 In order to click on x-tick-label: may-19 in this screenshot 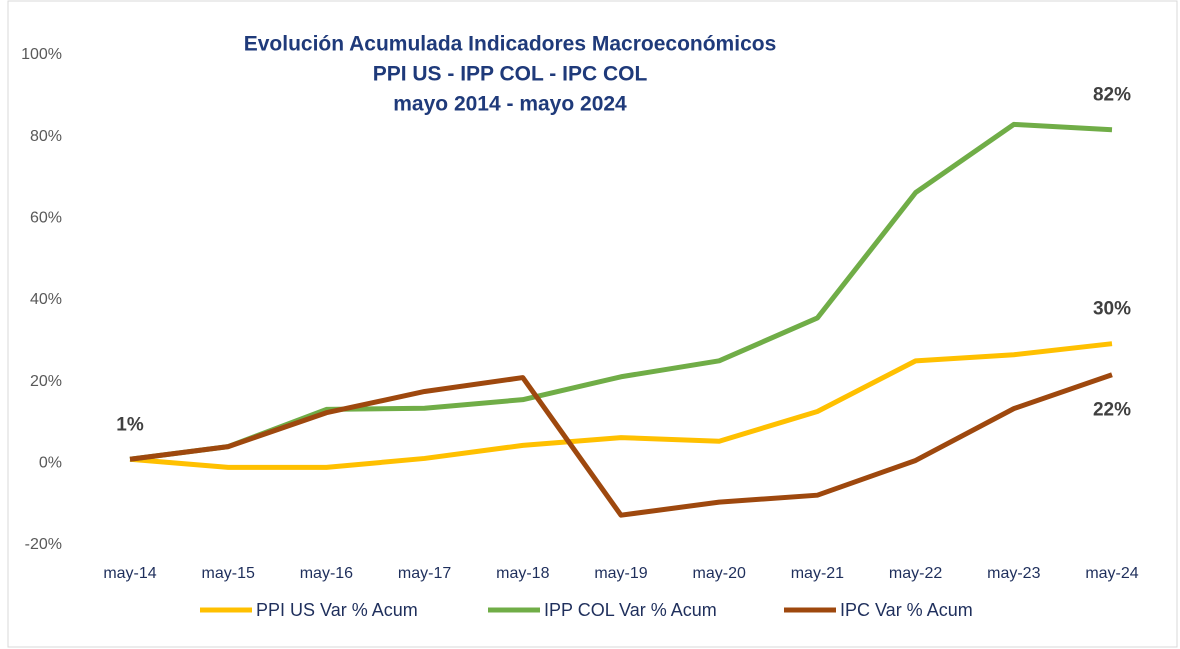, I will do `click(620, 573)`.